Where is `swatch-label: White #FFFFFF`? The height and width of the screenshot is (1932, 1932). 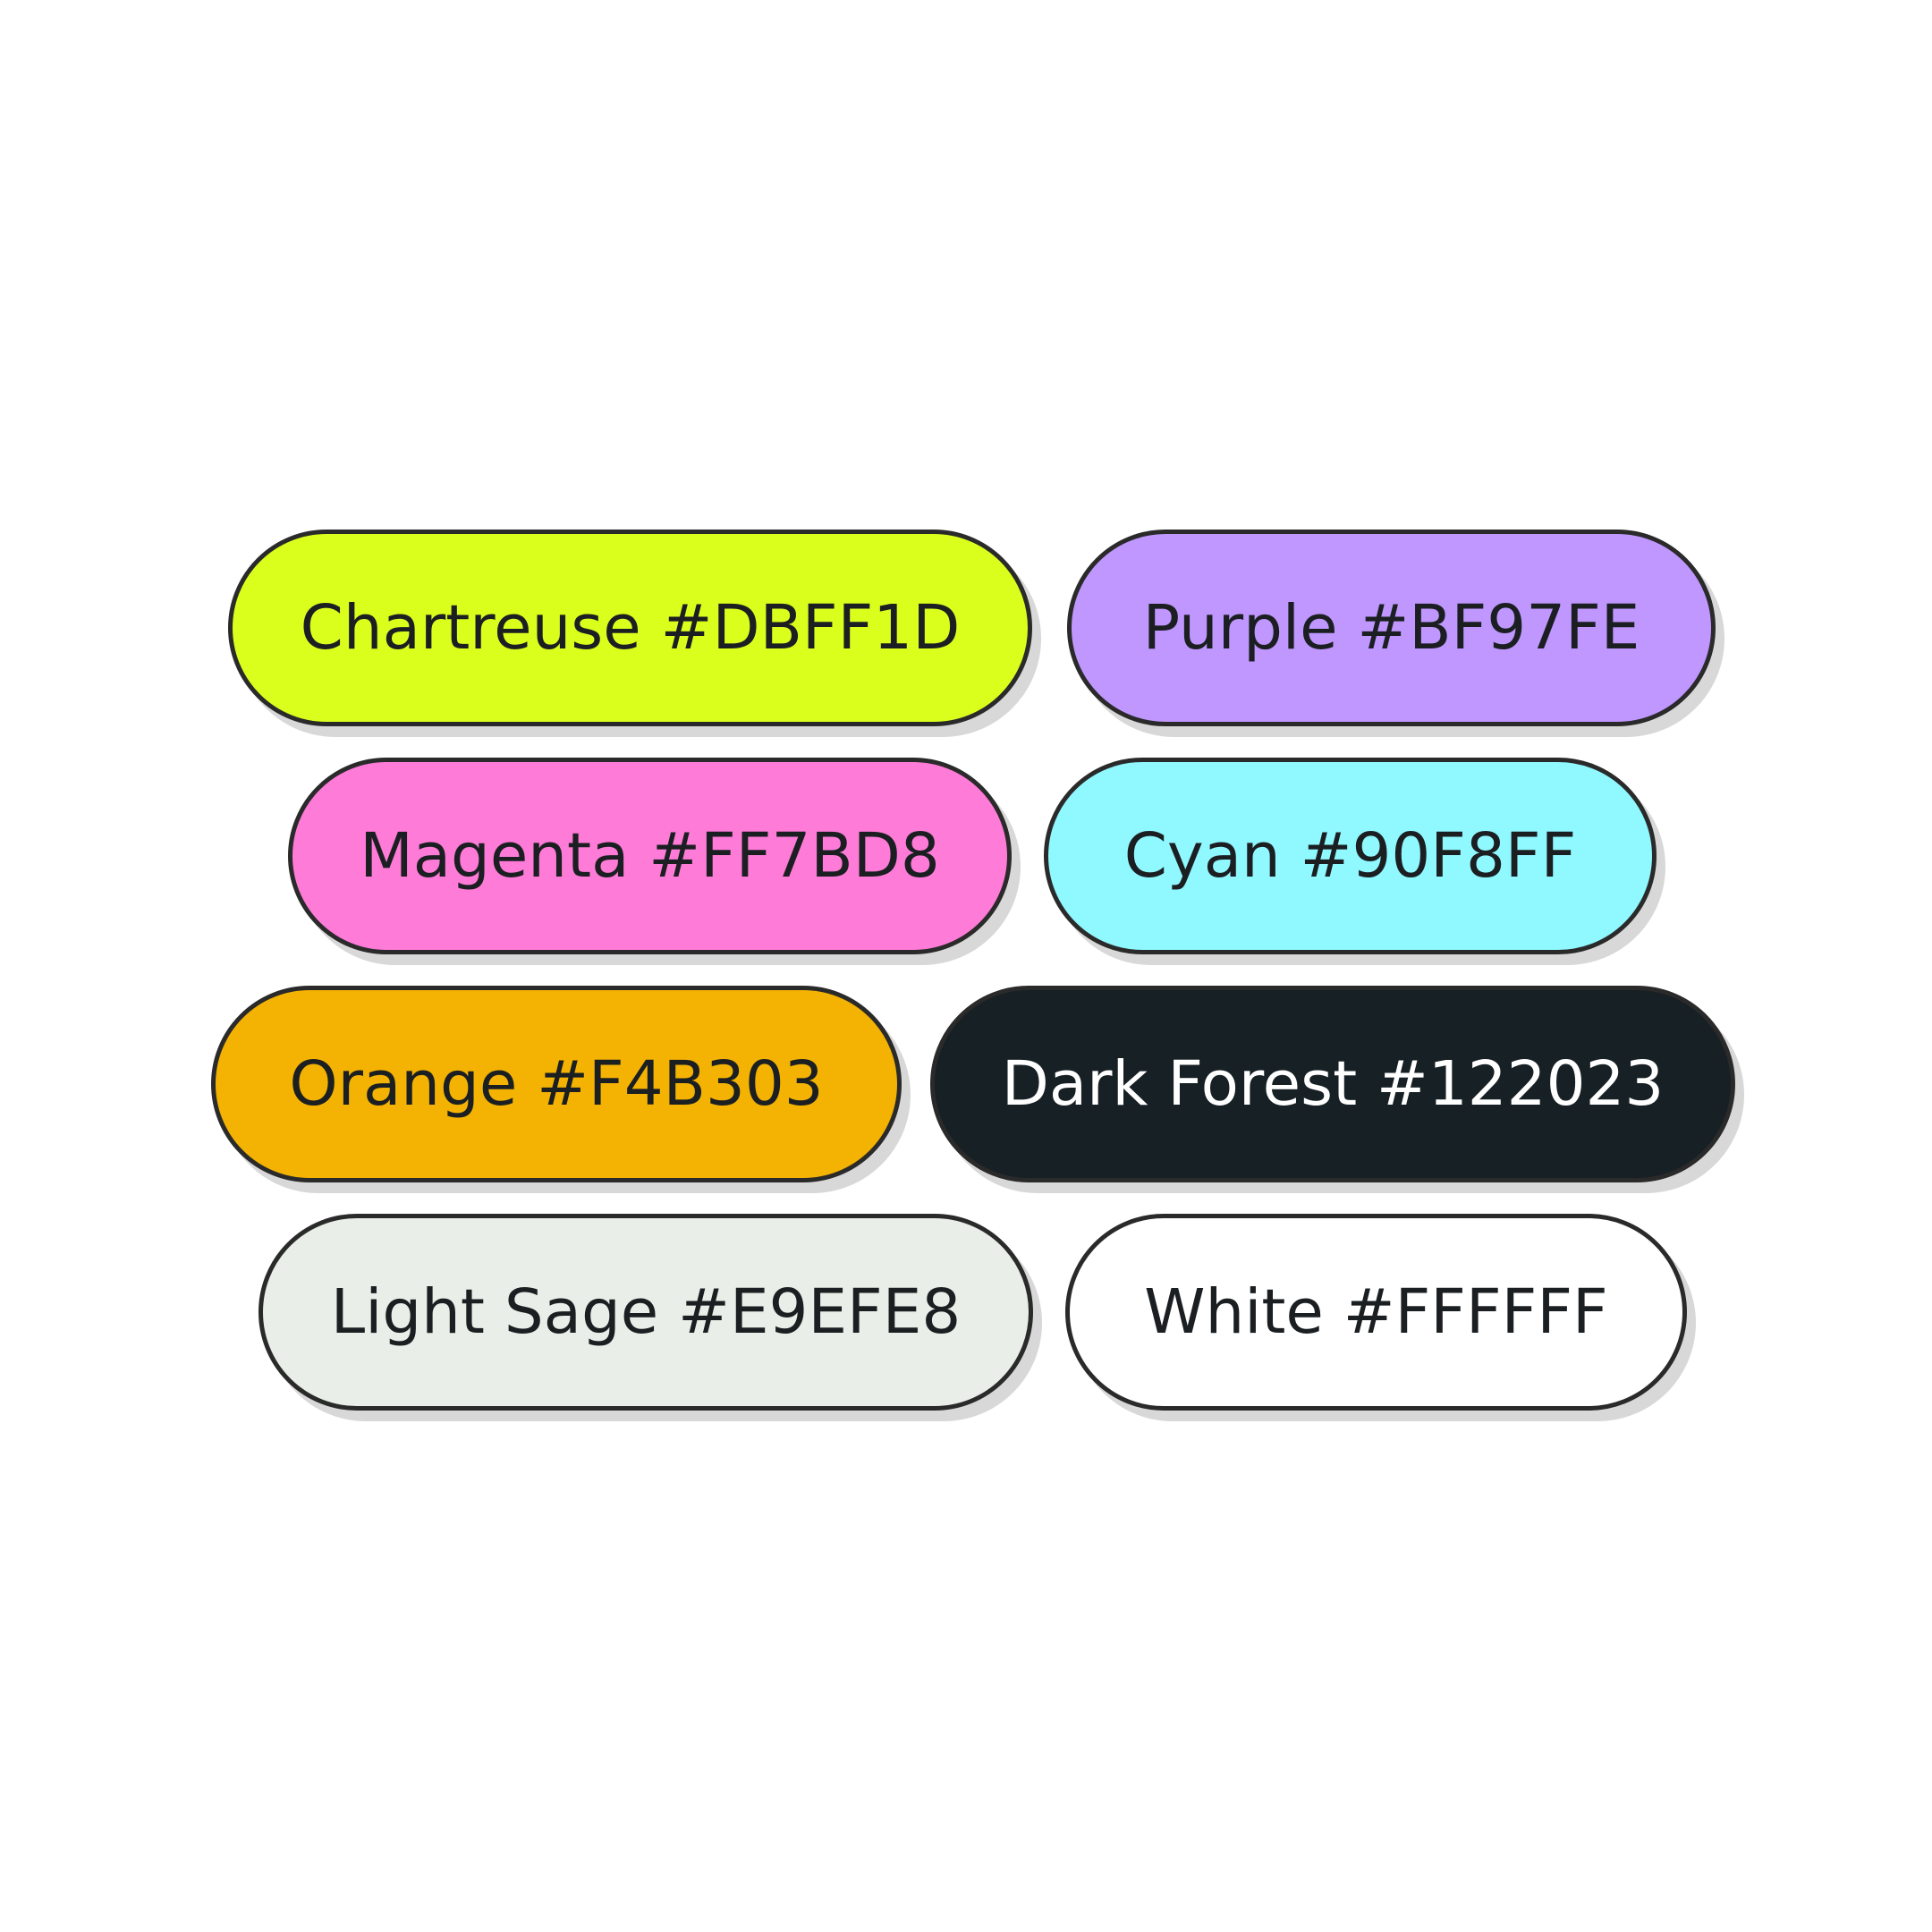
swatch-label: White #FFFFFF is located at coordinates (1376, 1312).